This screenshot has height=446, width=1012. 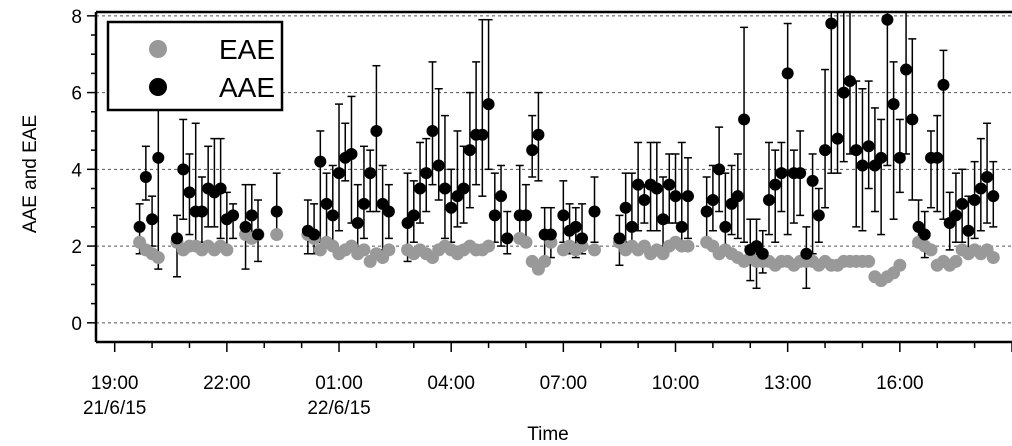 What do you see at coordinates (76, 170) in the screenshot?
I see `y-tick-label: 4` at bounding box center [76, 170].